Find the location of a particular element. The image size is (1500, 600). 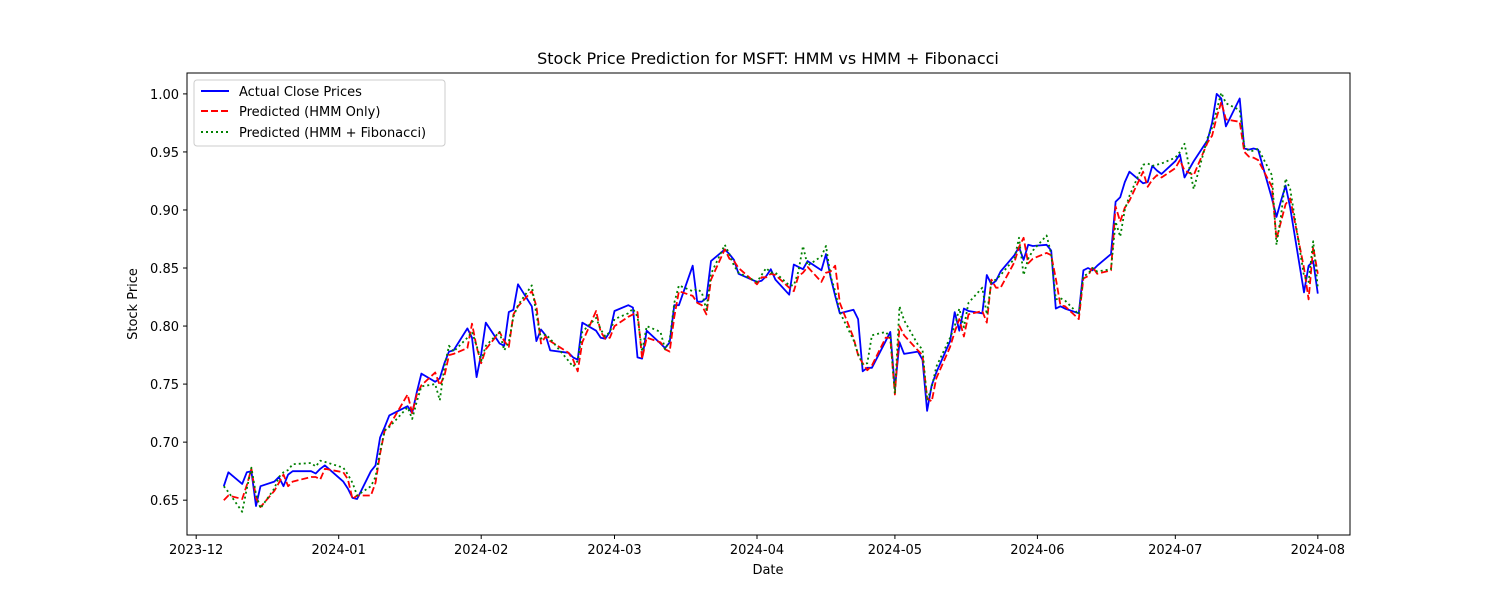

x-tick-label: 2024-08 is located at coordinates (1318, 550).